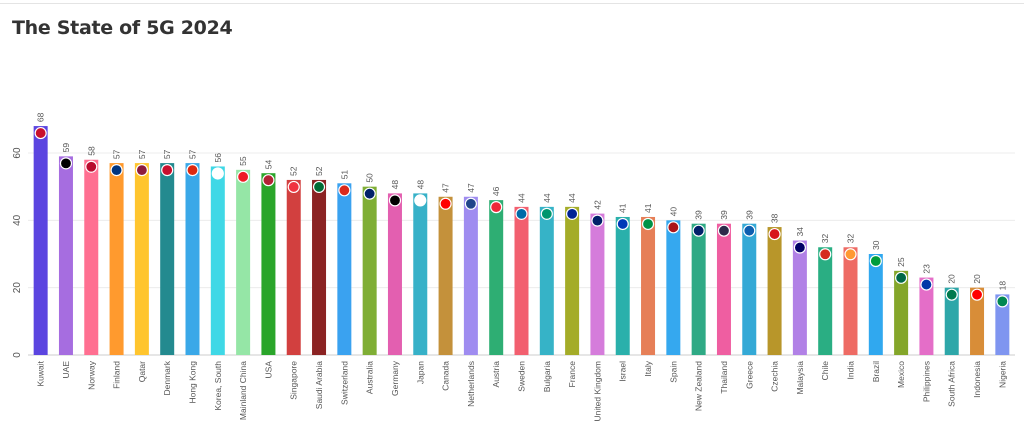 This screenshot has height=443, width=1024. Describe the element at coordinates (673, 212) in the screenshot. I see `data-label: 40` at that location.